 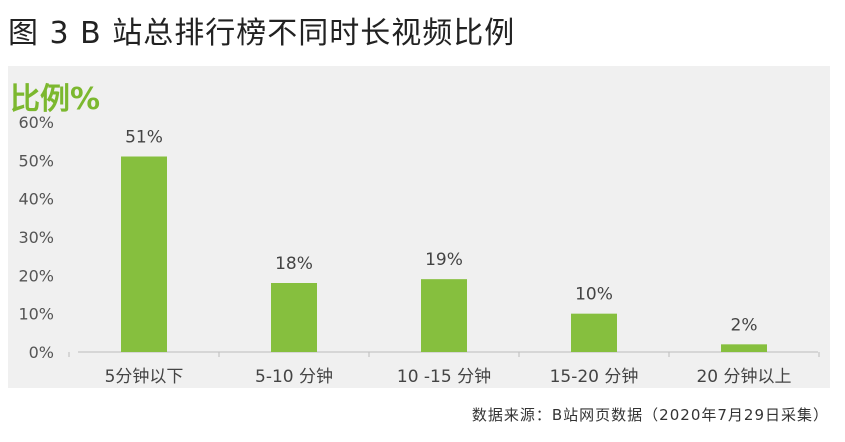 What do you see at coordinates (744, 325) in the screenshot?
I see `data-label: 2%` at bounding box center [744, 325].